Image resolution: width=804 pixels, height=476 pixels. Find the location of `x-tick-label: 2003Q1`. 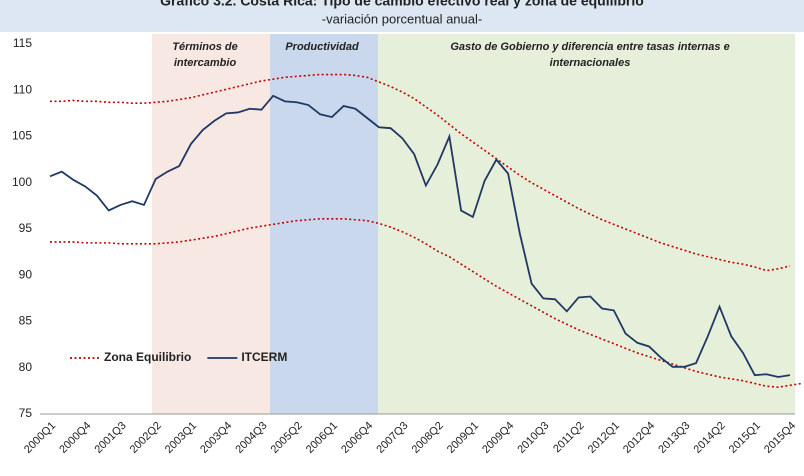

x-tick-label: 2003Q1 is located at coordinates (181, 438).